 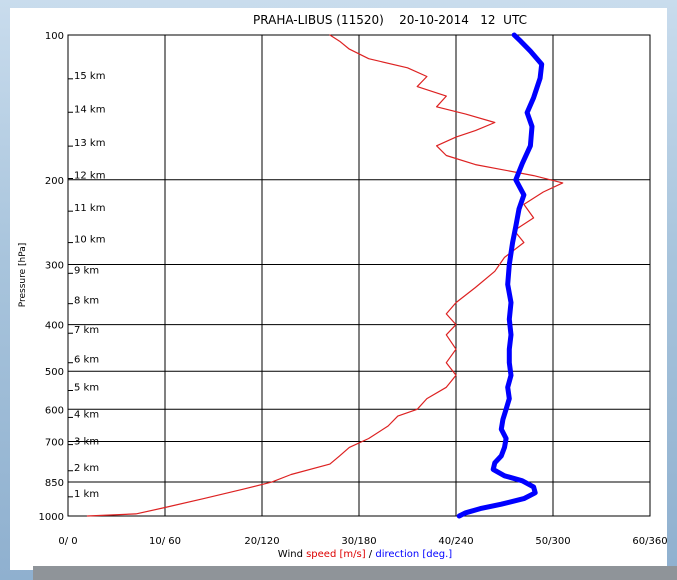 I want to click on altitude-label: 15 km, so click(x=89, y=76).